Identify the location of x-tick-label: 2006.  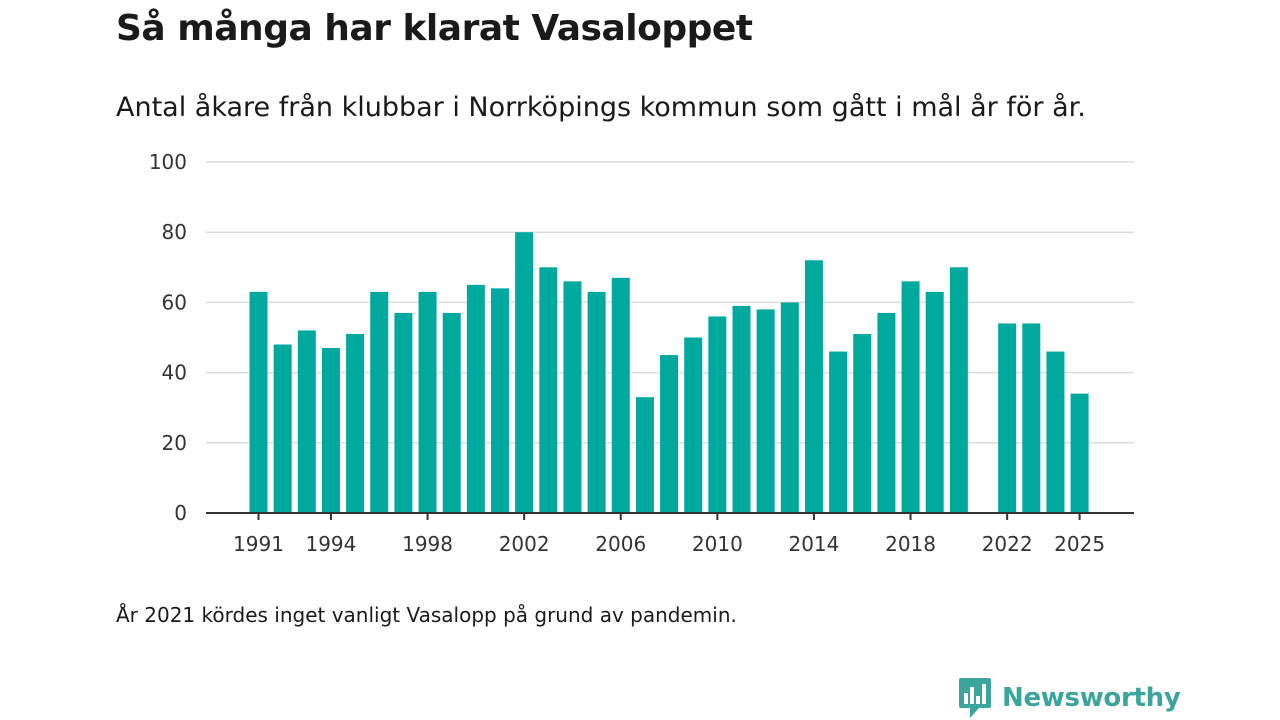
(620, 544).